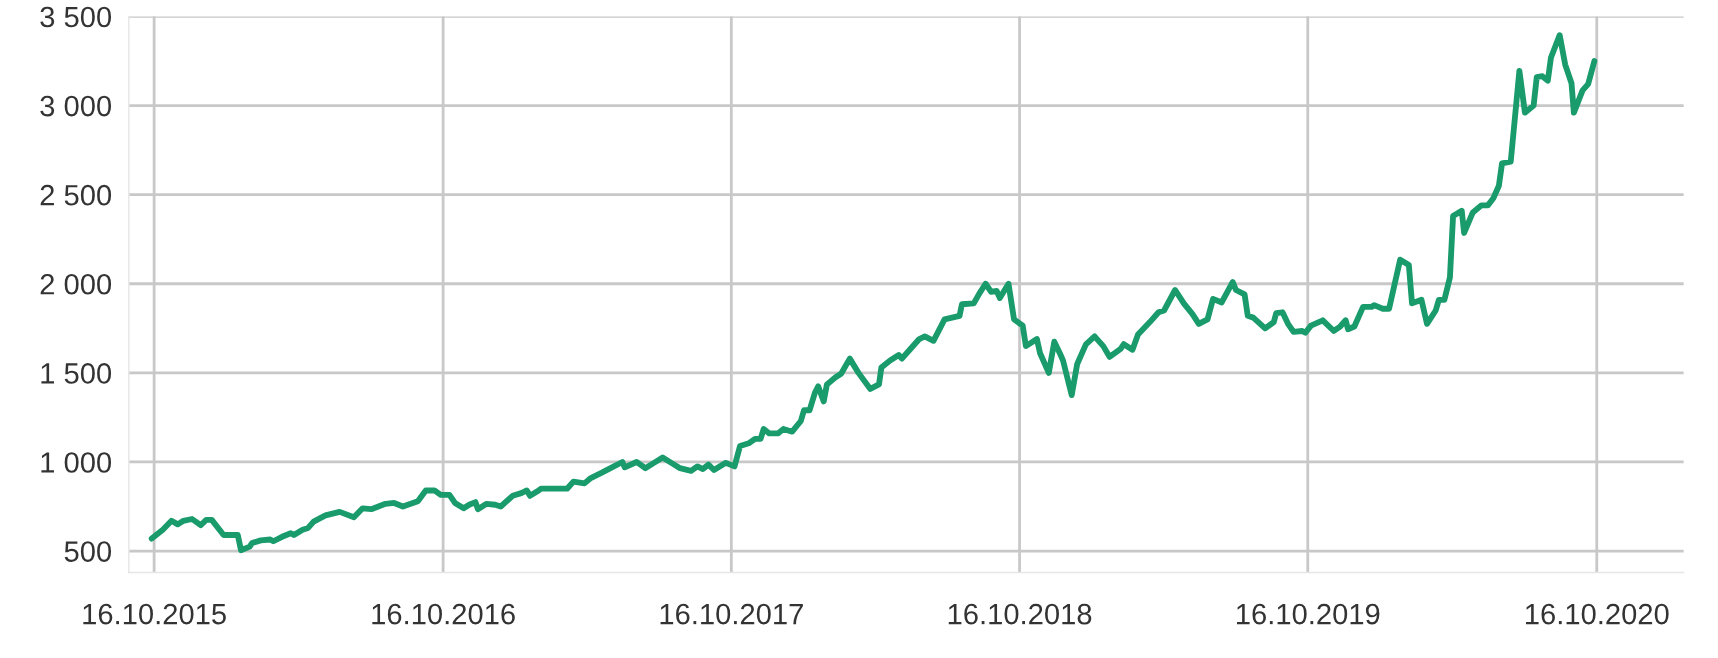 This screenshot has width=1718, height=658. Describe the element at coordinates (731, 614) in the screenshot. I see `x-tick-label: 16.10.2017` at that location.